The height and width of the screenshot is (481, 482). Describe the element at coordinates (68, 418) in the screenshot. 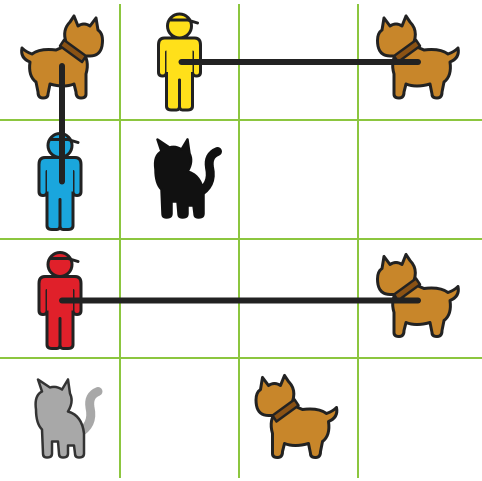

I see `cat-gray` at that location.